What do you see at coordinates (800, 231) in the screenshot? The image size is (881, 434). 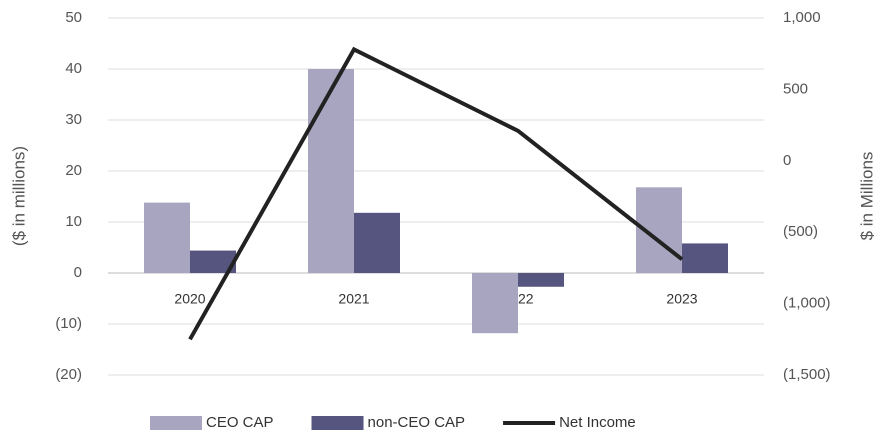 I see `y2-tick-label: (500)` at bounding box center [800, 231].